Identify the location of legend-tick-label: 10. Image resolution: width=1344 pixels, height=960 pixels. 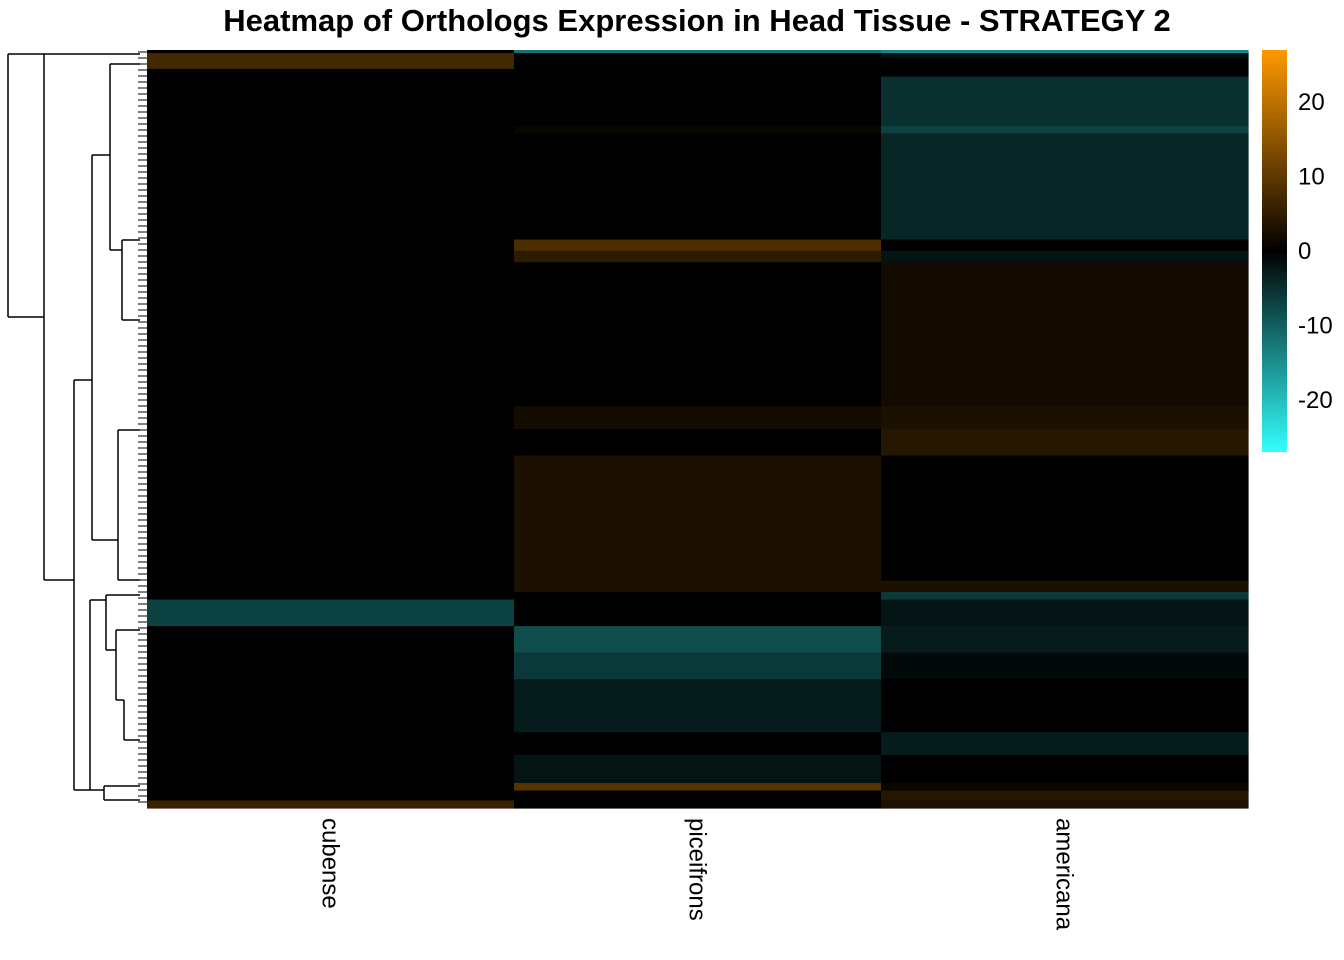
(1311, 177).